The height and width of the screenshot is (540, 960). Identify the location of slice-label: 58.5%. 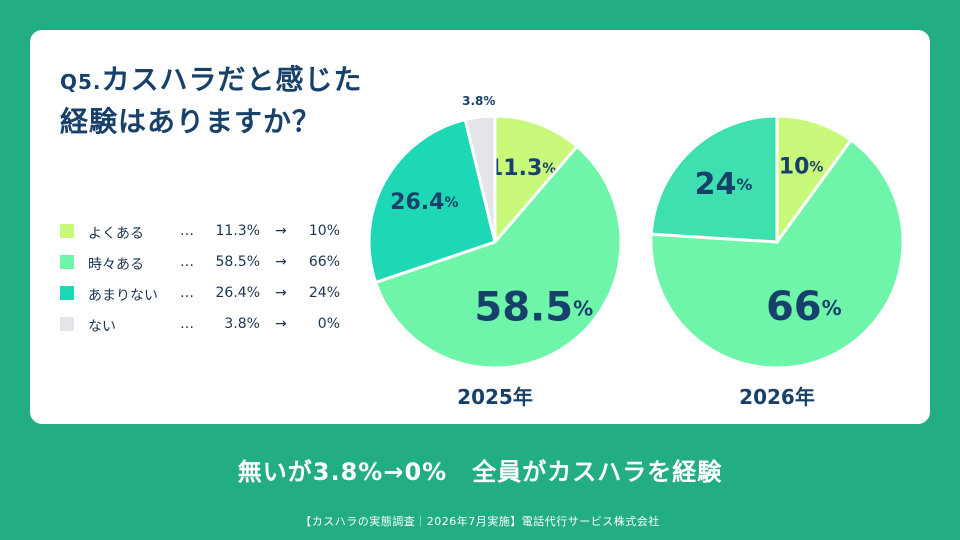
(533, 307).